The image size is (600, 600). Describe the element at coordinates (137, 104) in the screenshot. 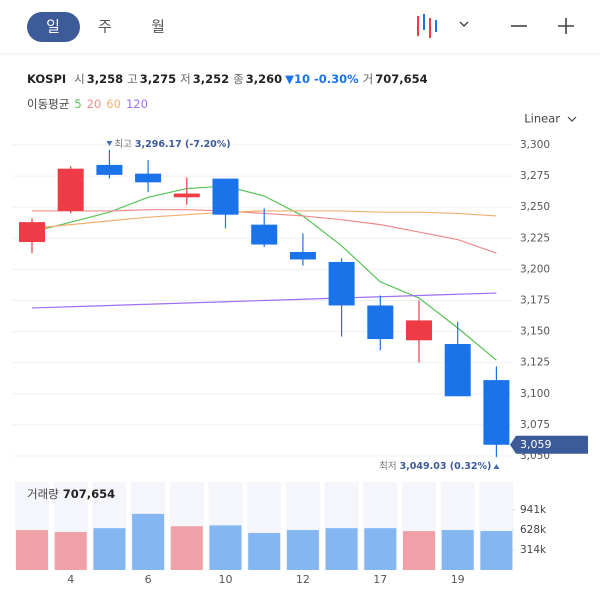

I see `text-part: 120` at that location.